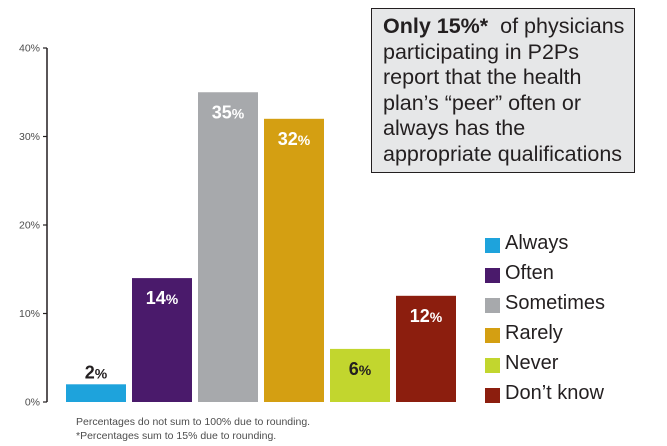 This screenshot has height=446, width=667. I want to click on value-label: 35%, so click(228, 112).